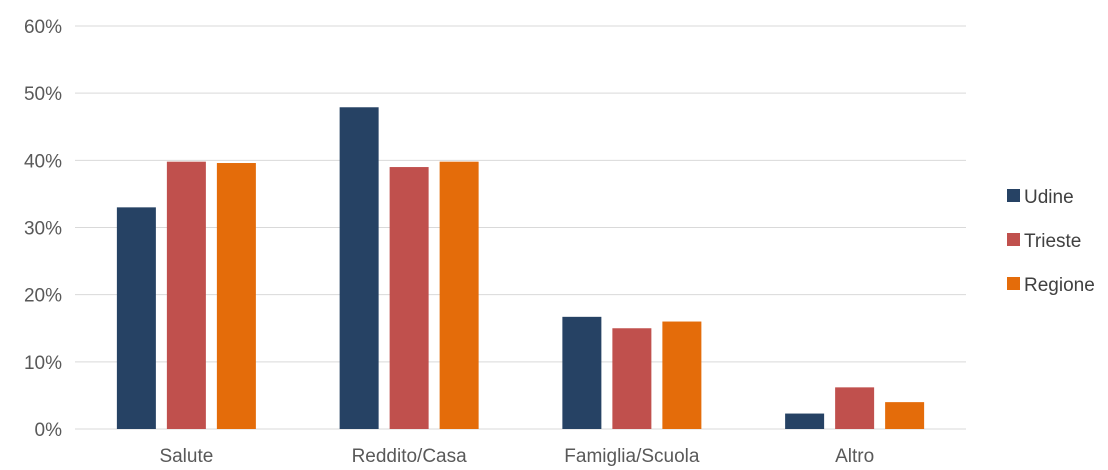 The width and height of the screenshot is (1108, 470). Describe the element at coordinates (49, 430) in the screenshot. I see `y-tick-label: 0%` at that location.